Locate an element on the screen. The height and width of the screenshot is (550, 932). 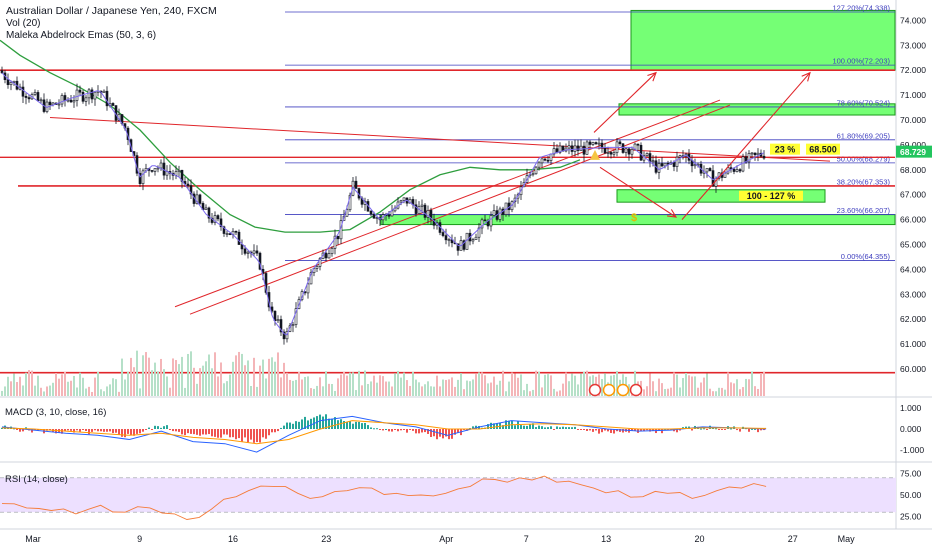
macd-pane-label: MACD (3, 10, close, 16) is located at coordinates (56, 412).